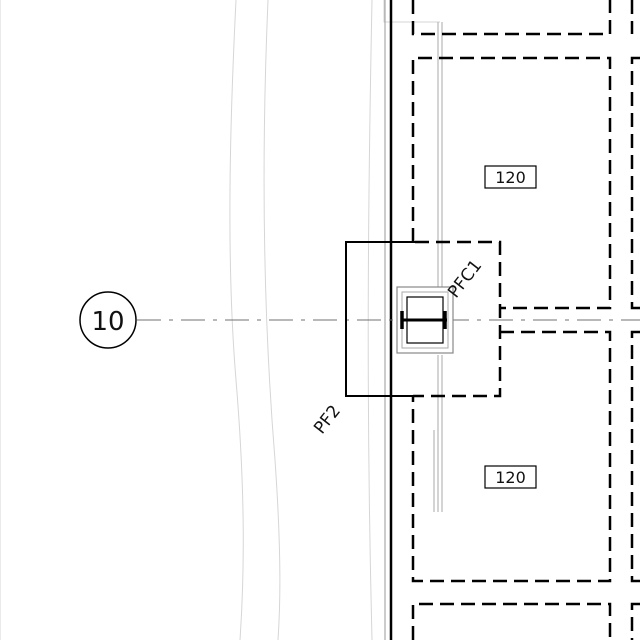  Describe the element at coordinates (511, 456) in the screenshot. I see `slab-outline-lower` at that location.